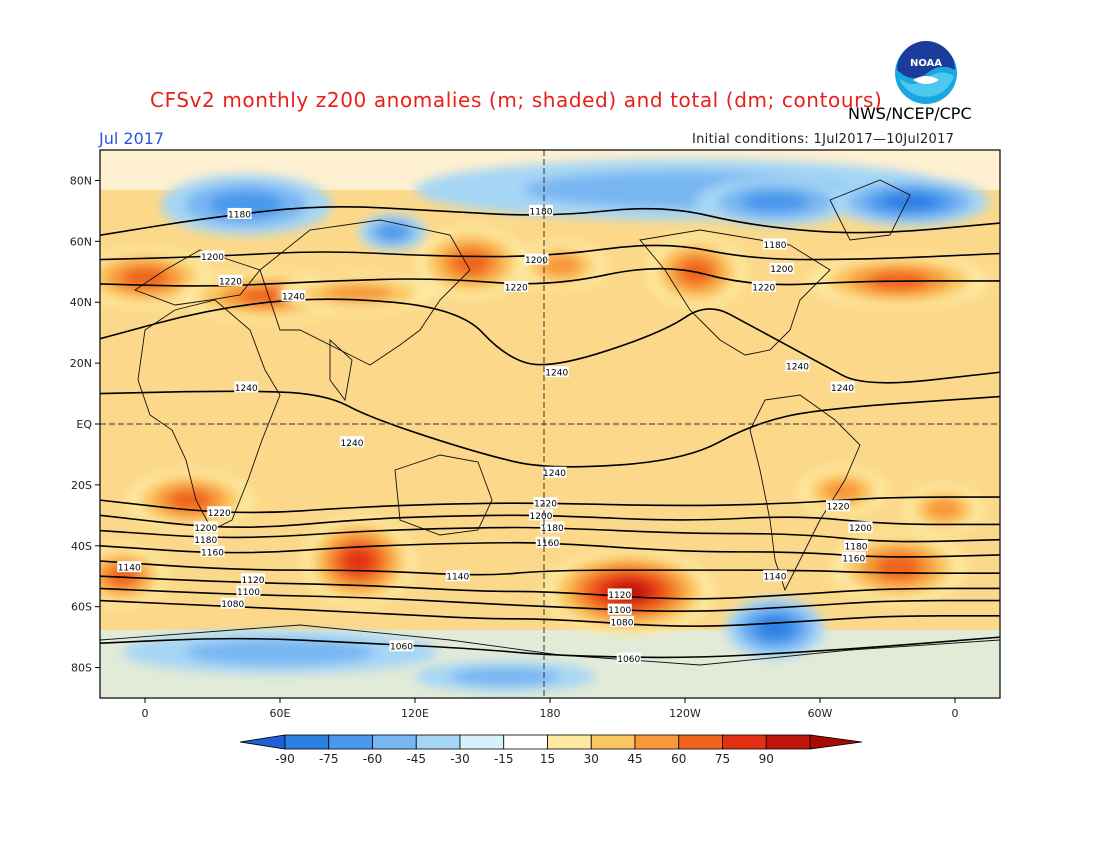 This screenshot has width=1100, height=850. What do you see at coordinates (81, 241) in the screenshot?
I see `lat-label: 60N` at bounding box center [81, 241].